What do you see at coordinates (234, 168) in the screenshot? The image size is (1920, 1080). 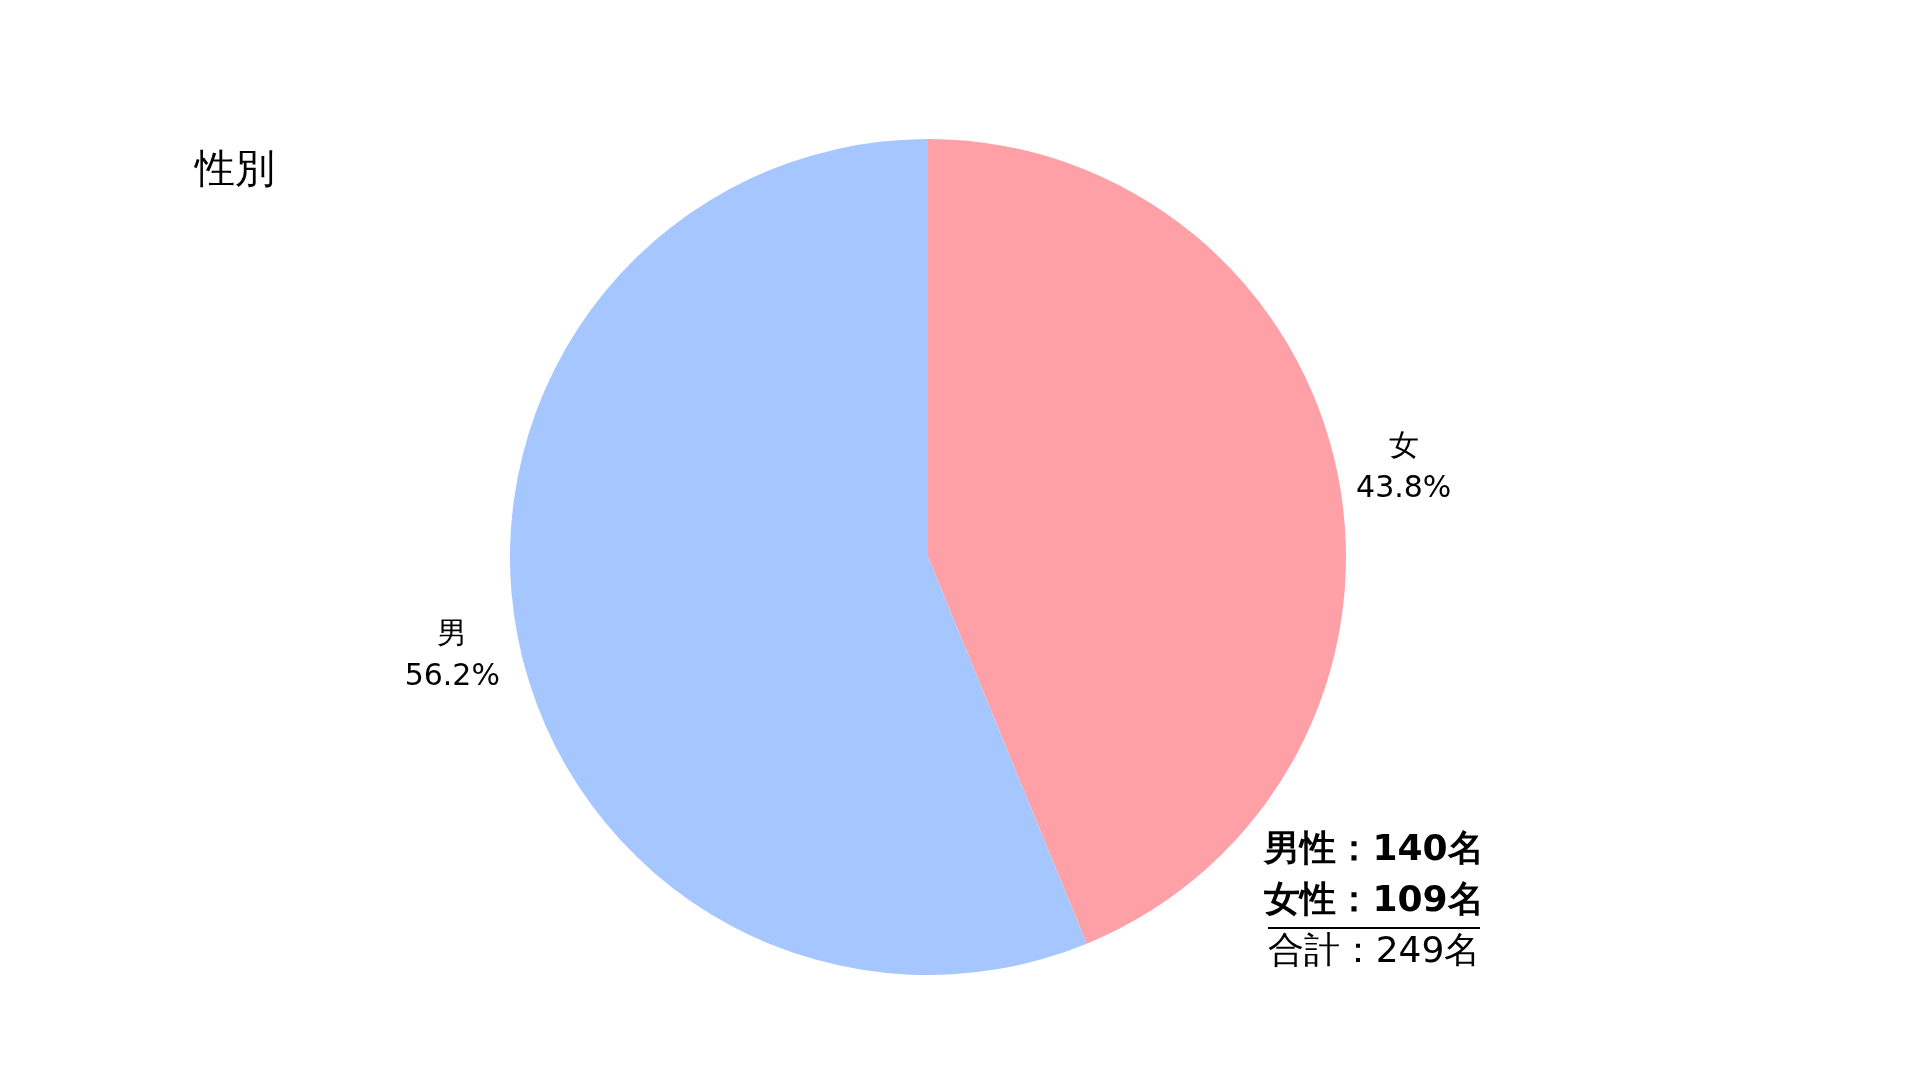 I see `chart-title: 性別` at bounding box center [234, 168].